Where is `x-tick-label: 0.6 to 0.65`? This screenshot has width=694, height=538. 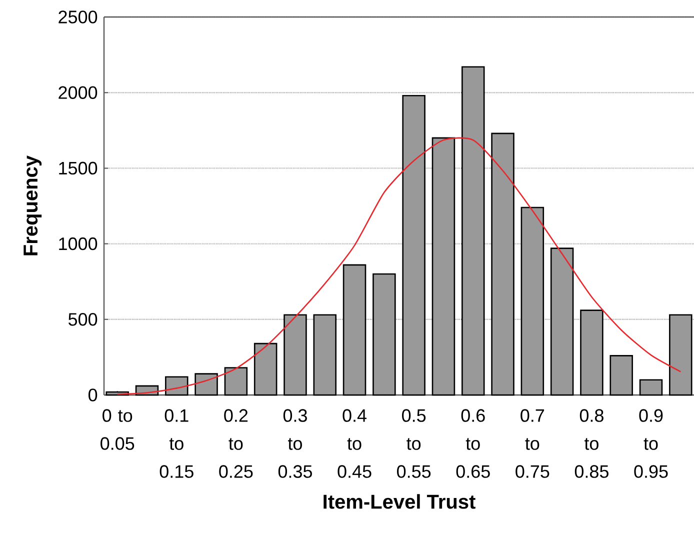
x-tick-label: 0.6 to 0.65 is located at coordinates (473, 443).